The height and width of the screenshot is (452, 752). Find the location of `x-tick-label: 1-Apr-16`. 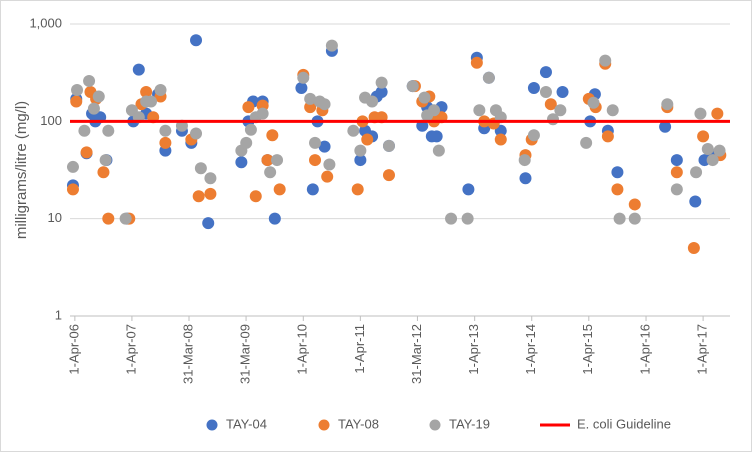

x-tick-label: 1-Apr-16 is located at coordinates (644, 349).